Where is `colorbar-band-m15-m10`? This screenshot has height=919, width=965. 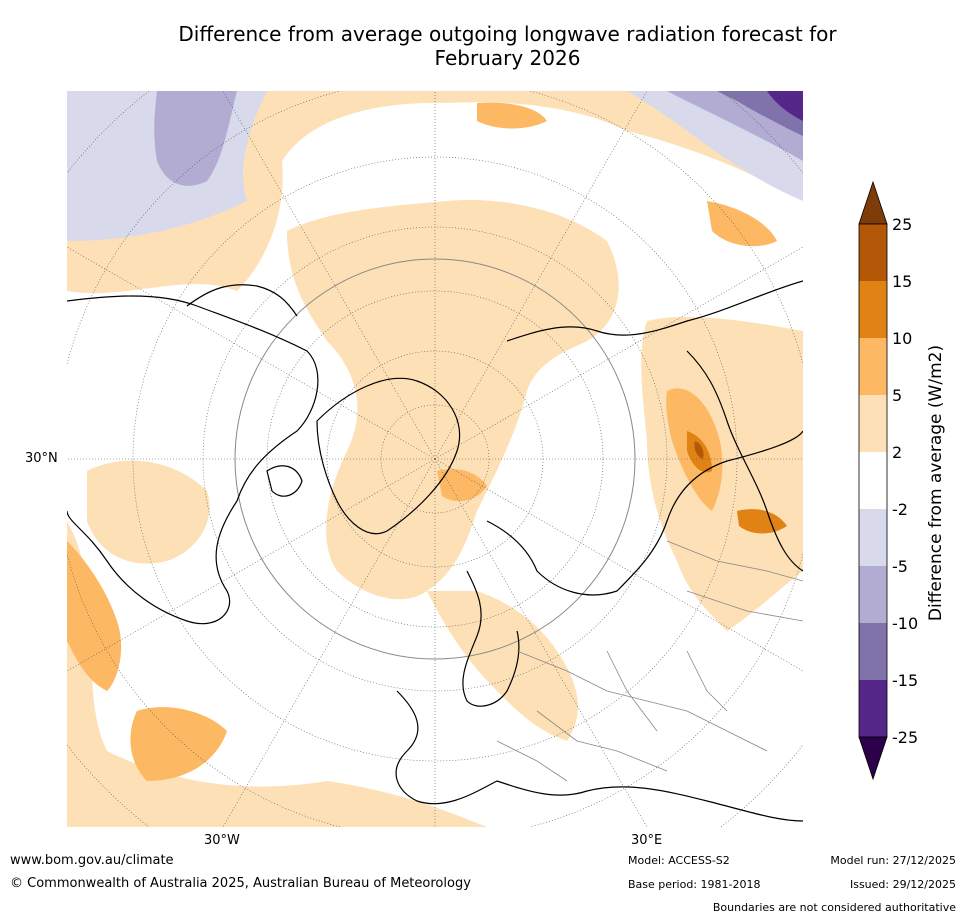
colorbar-band-m15-m10 is located at coordinates (873, 651).